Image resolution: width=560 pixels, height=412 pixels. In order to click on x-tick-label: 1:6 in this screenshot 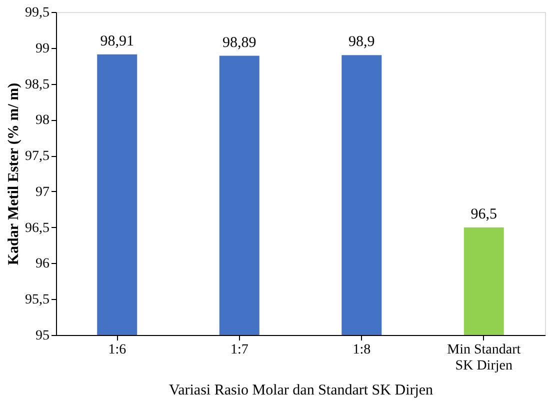, I will do `click(117, 350)`.